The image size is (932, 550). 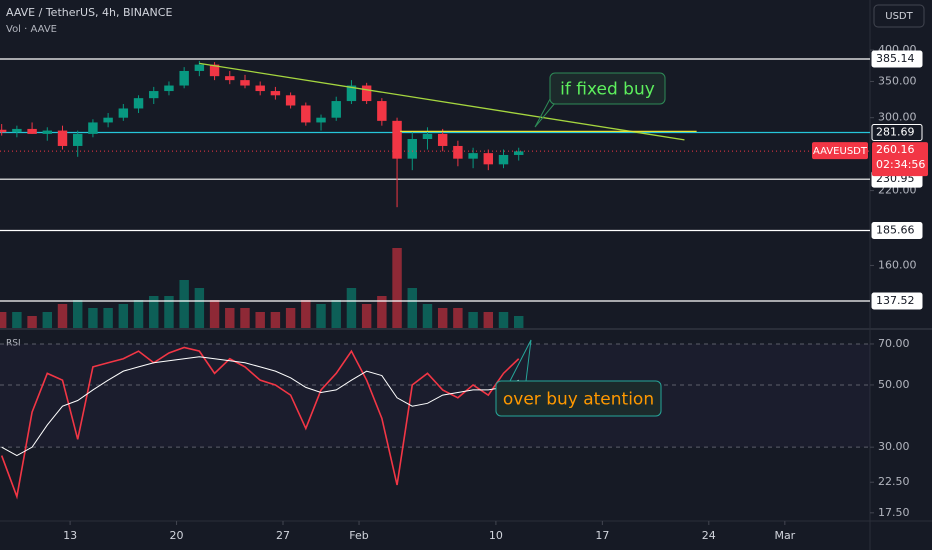 I want to click on y-tick-label: 160.00, so click(x=897, y=264).